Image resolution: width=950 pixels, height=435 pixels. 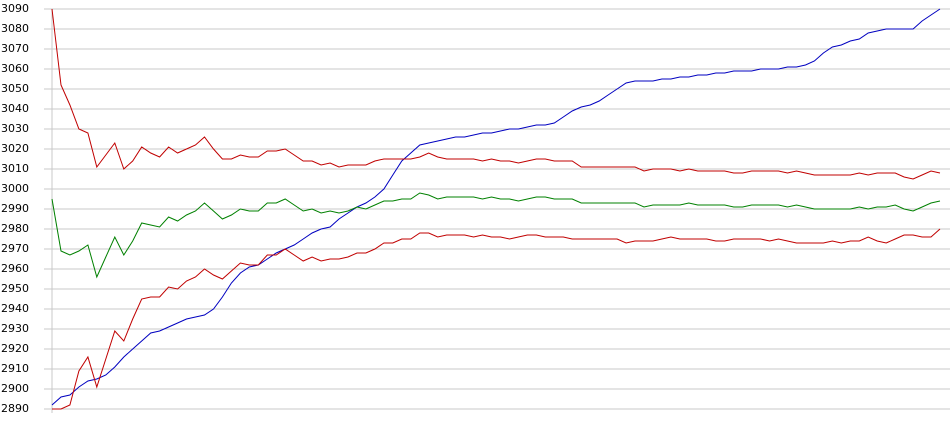 What do you see at coordinates (15, 128) in the screenshot?
I see `y-tick-label: 3030` at bounding box center [15, 128].